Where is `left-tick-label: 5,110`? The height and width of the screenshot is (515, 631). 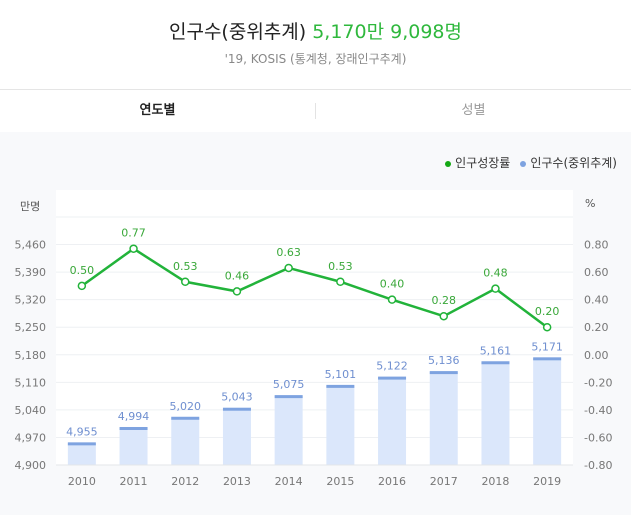 left-tick-label: 5,110 is located at coordinates (31, 382).